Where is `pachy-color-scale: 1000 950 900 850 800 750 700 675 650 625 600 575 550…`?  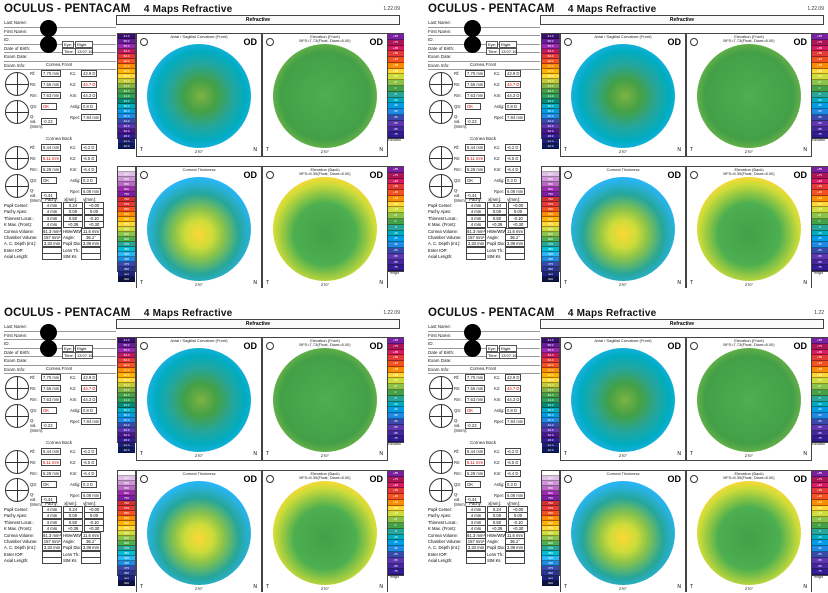 pachy-color-scale: 1000 950 900 850 800 750 700 675 650 625 600 575 550… is located at coordinates (550, 528).